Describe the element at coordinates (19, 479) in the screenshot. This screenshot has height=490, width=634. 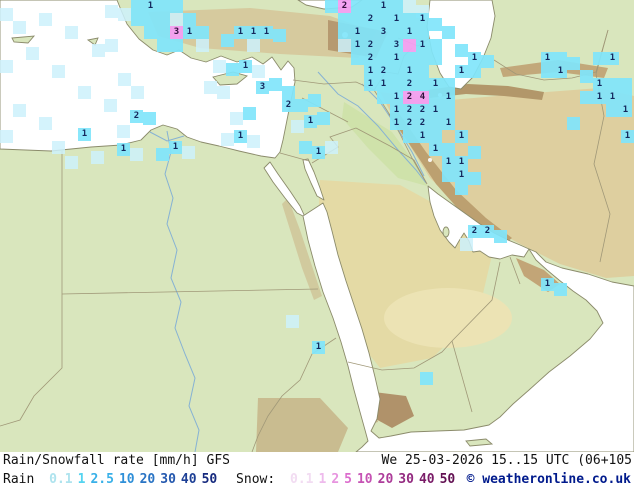
I see `rain-label: Rain` at that location.